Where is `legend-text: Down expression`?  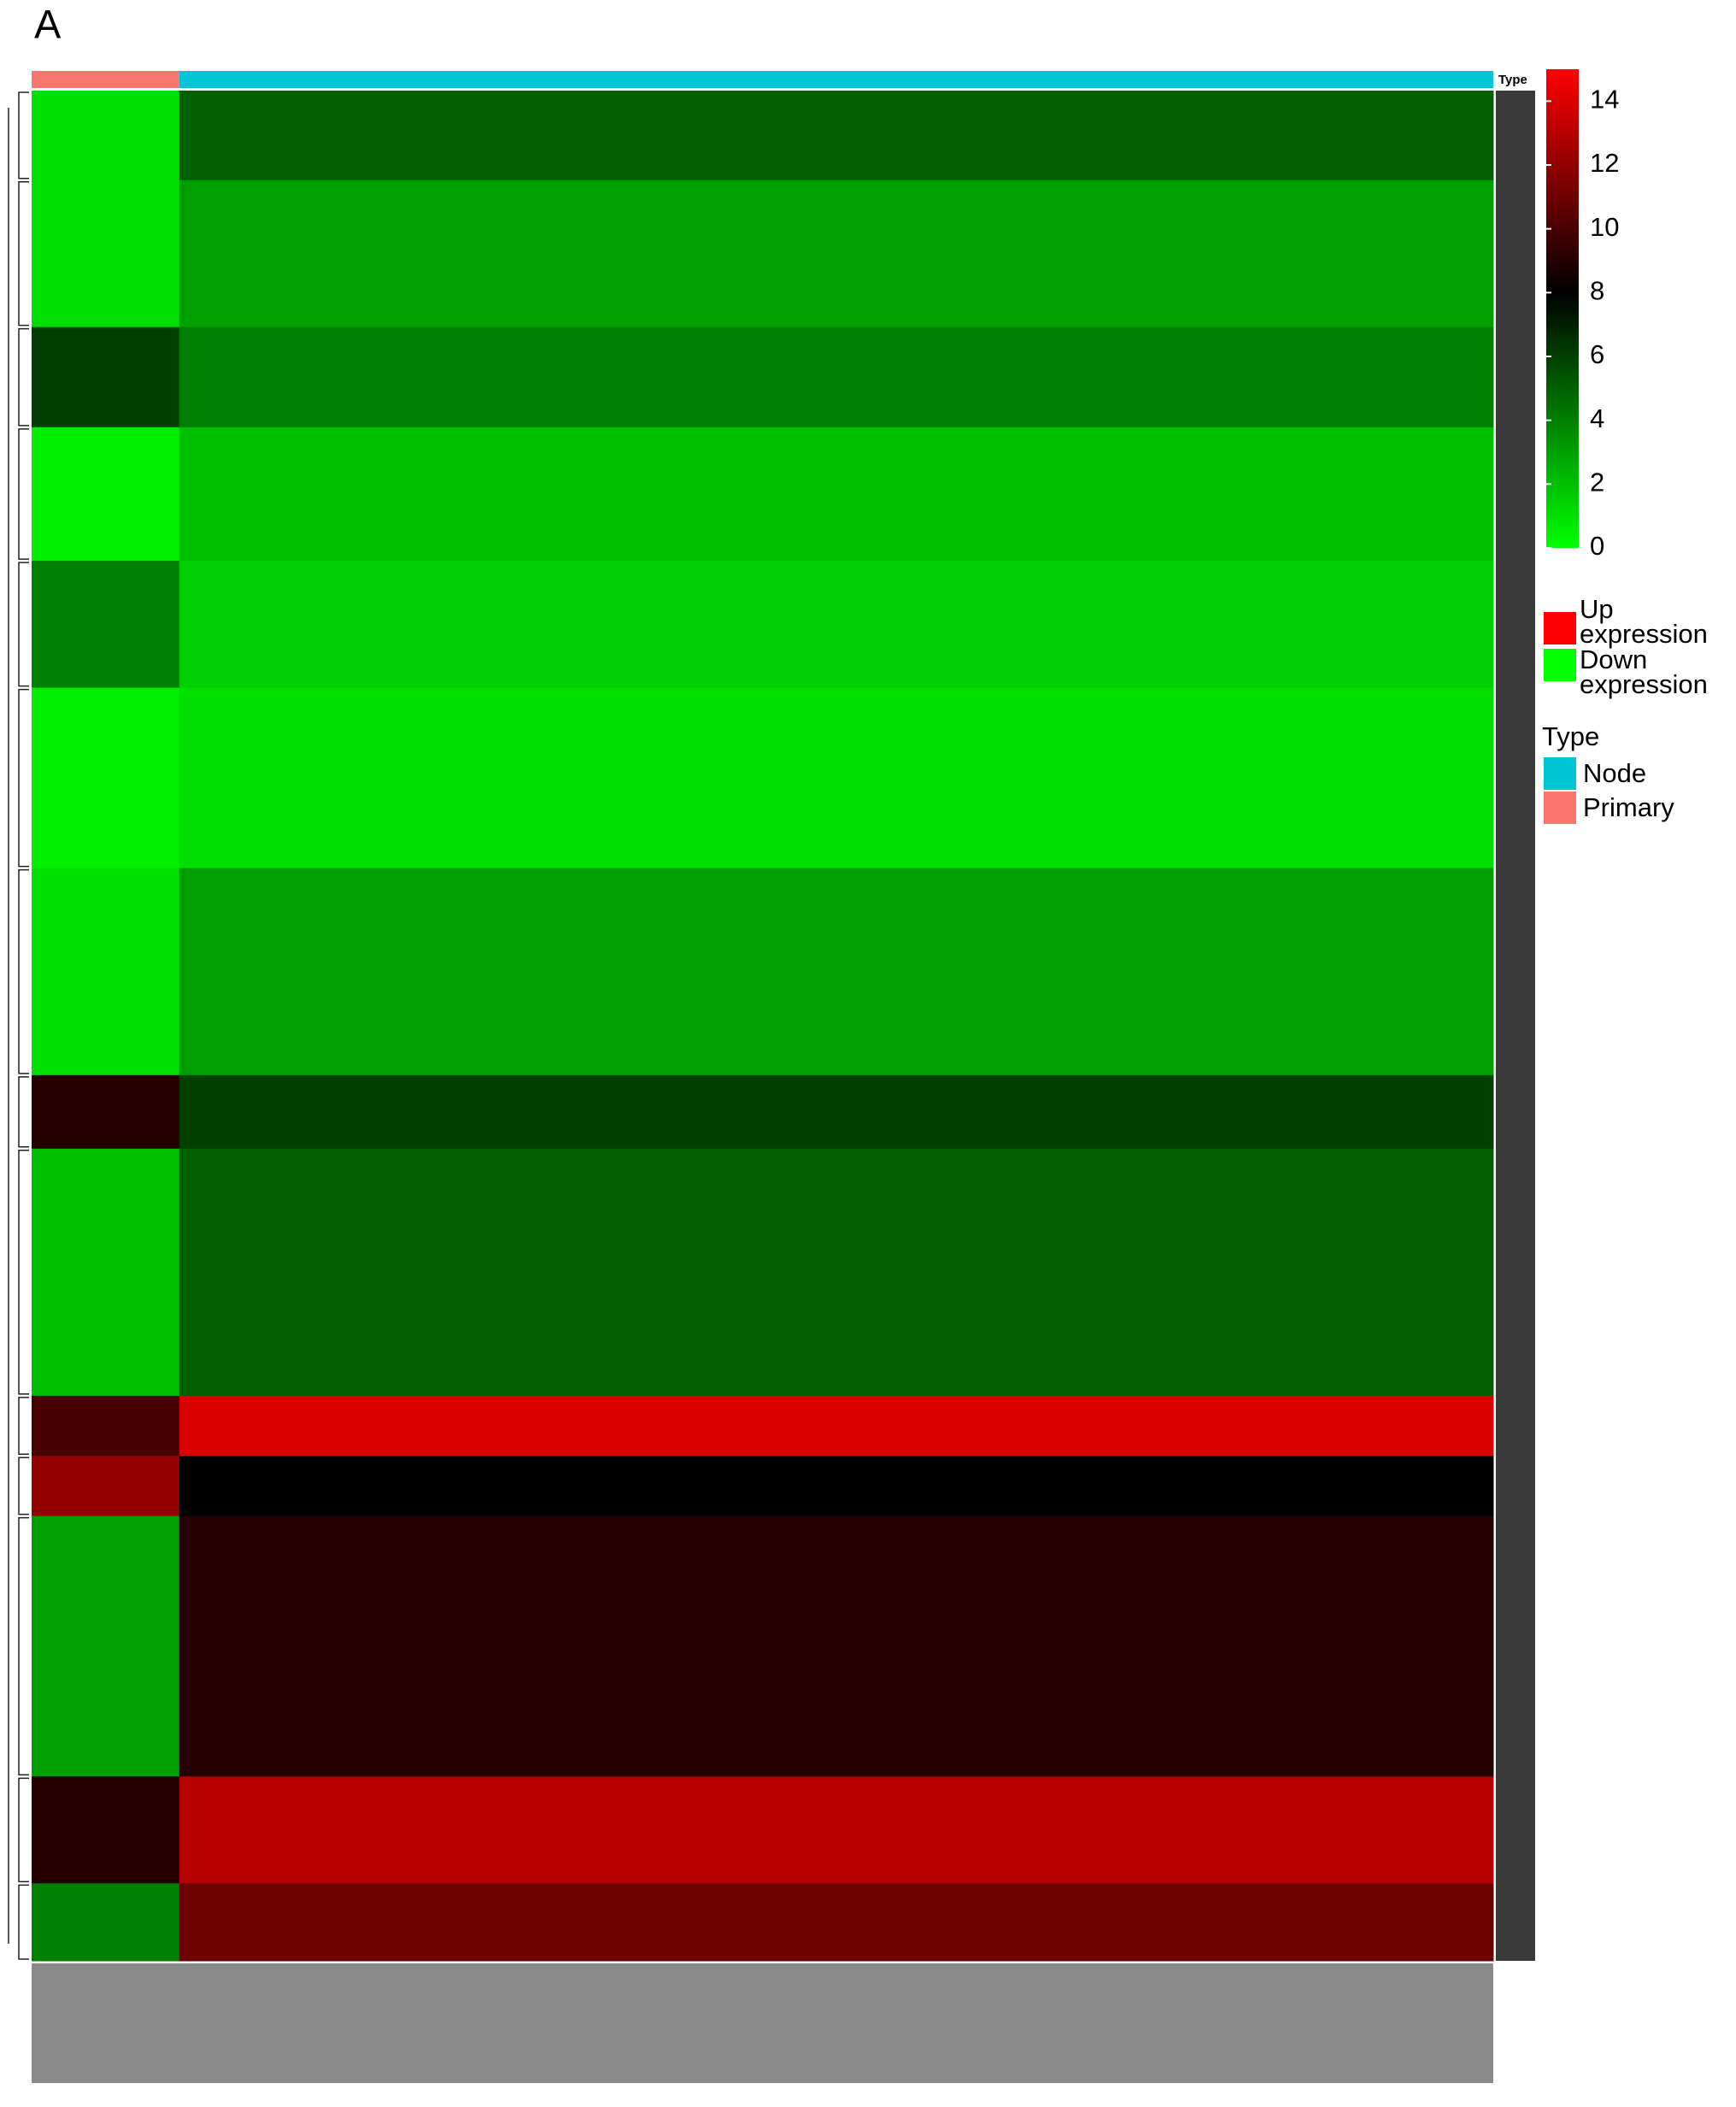
legend-text: Down expression is located at coordinates (1644, 671).